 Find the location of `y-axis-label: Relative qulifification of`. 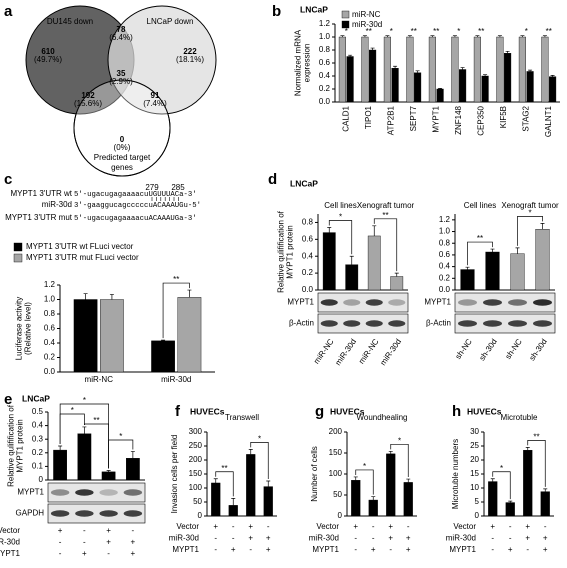

y-axis-label: Relative qulifification of is located at coordinates (281, 251).